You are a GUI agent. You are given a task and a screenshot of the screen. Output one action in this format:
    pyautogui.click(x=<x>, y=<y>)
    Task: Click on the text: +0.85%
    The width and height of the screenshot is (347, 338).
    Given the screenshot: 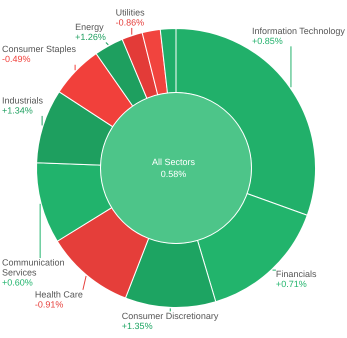 What is the action you would take?
    pyautogui.click(x=267, y=41)
    